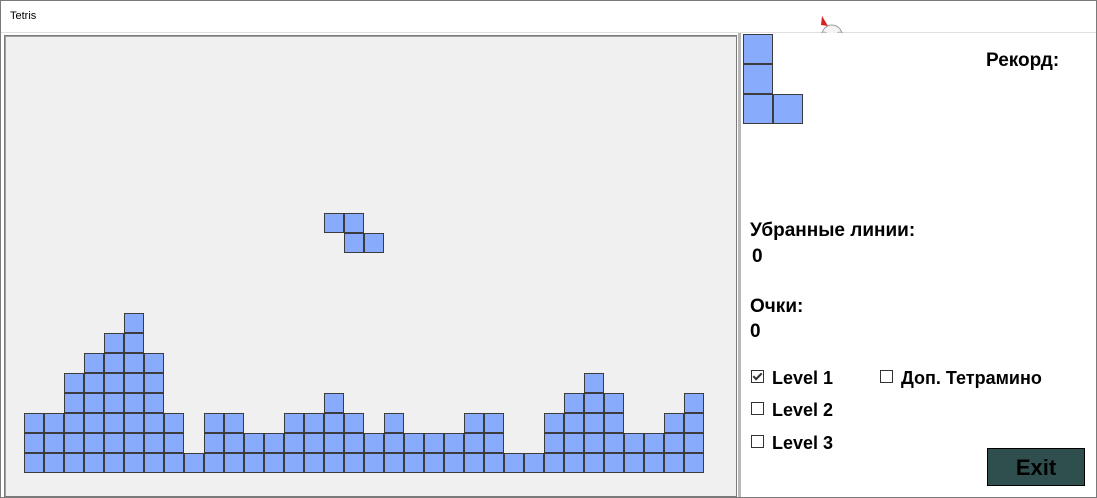 This screenshot has width=1097, height=498. I want to click on score-value: 0, so click(755, 331).